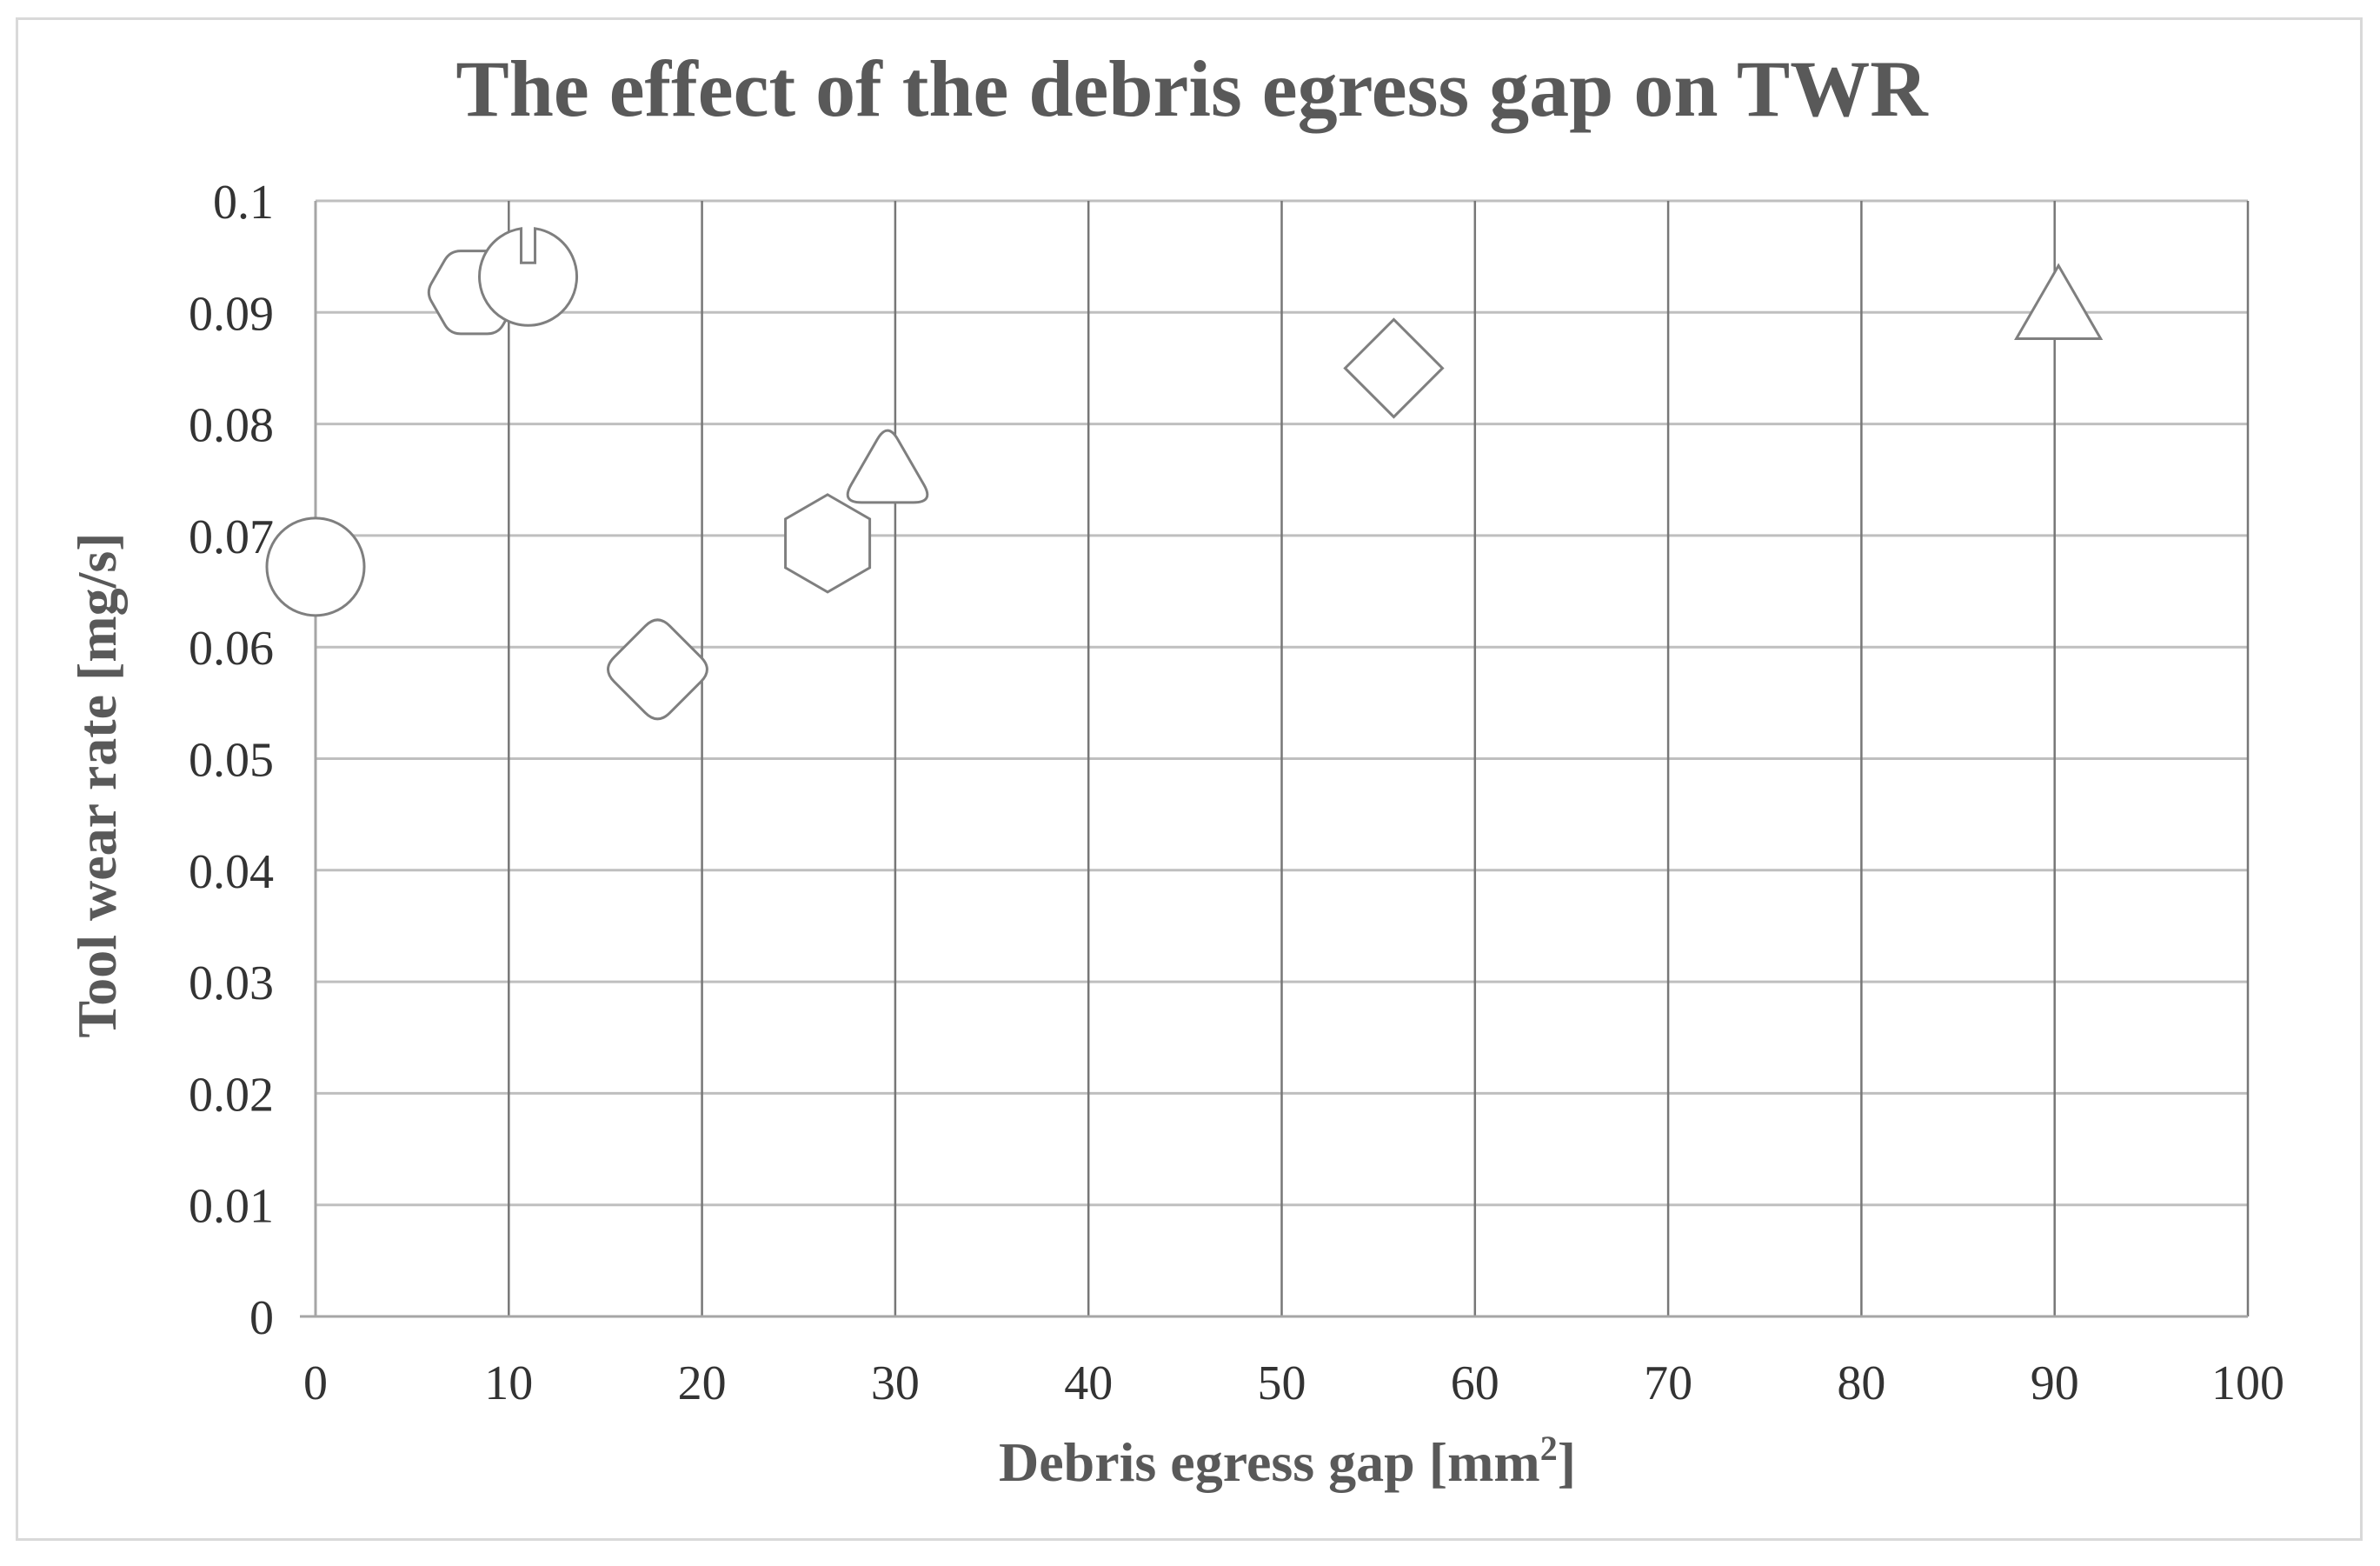 This screenshot has height=1566, width=2380. What do you see at coordinates (231, 761) in the screenshot?
I see `y-tick-label: 0.05` at bounding box center [231, 761].